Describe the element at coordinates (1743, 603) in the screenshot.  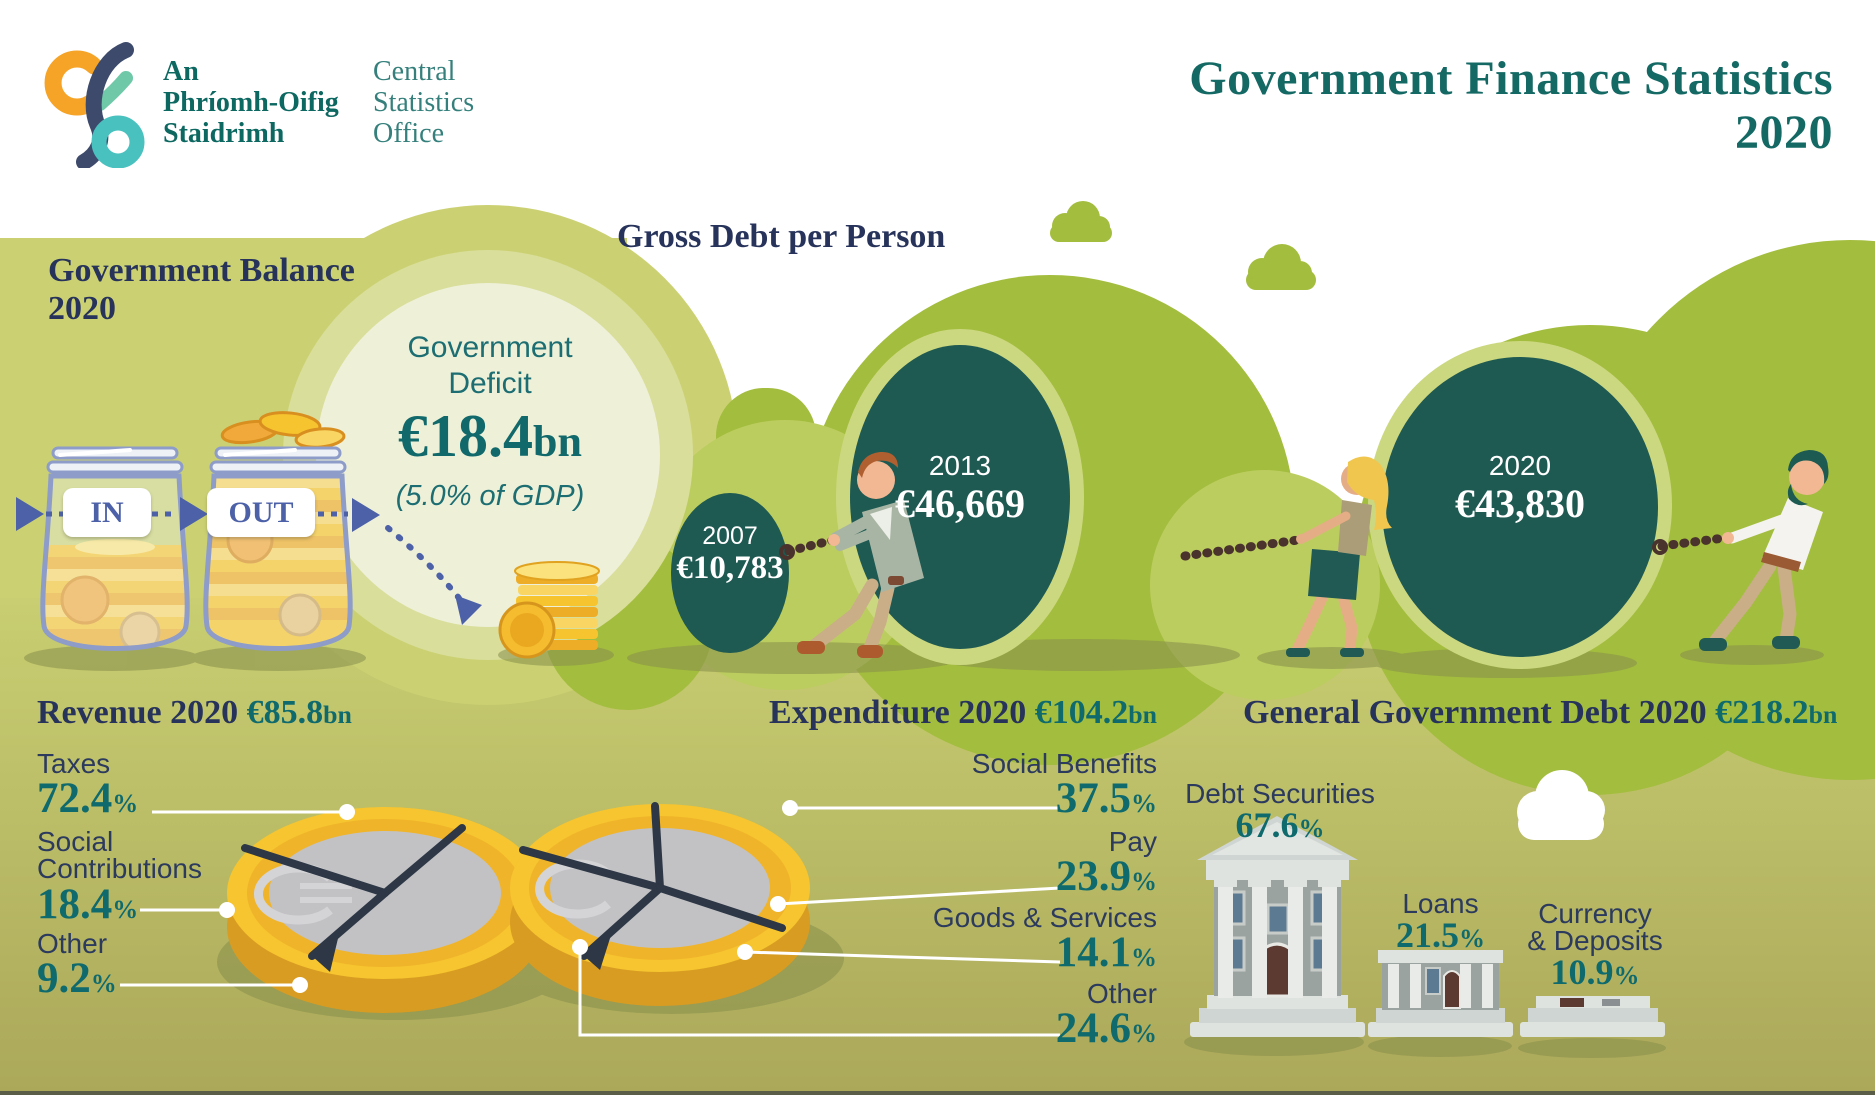
I see `man2-front-leg` at that location.